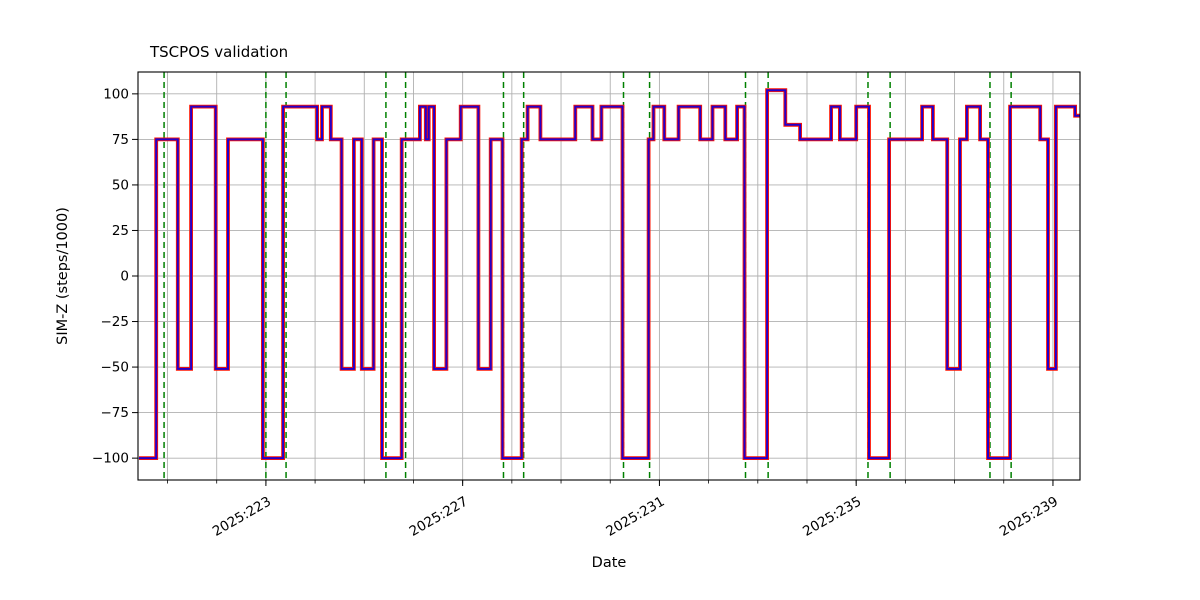 The width and height of the screenshot is (1200, 600). What do you see at coordinates (120, 231) in the screenshot?
I see `y-tick-label: 25` at bounding box center [120, 231].